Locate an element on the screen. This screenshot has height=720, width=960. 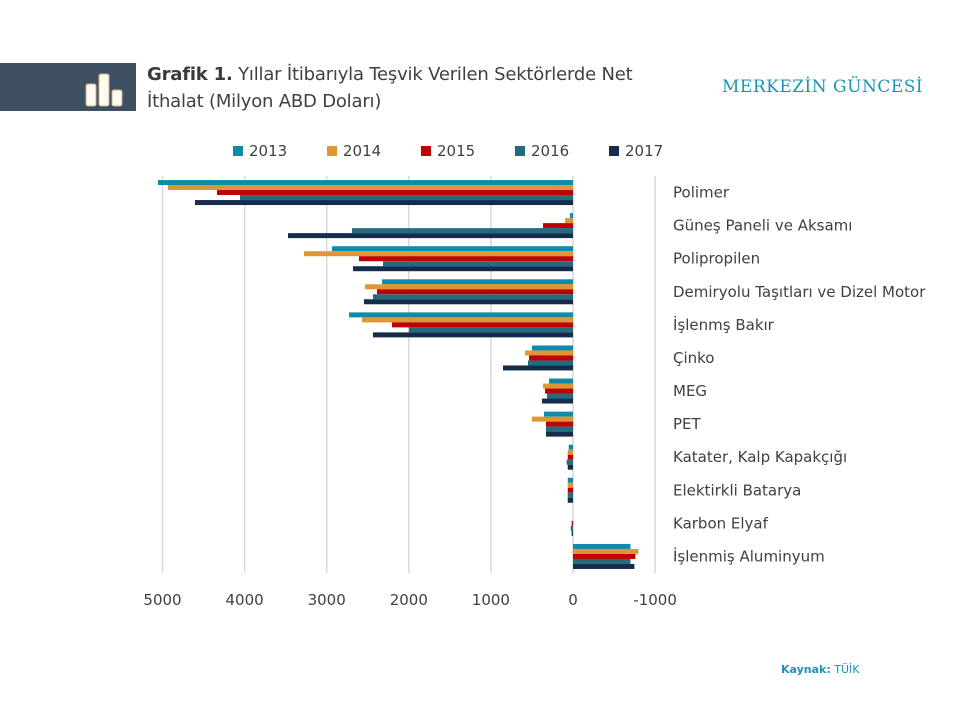
category-label: Güneş Paneli ve Aksamı is located at coordinates (762, 226).